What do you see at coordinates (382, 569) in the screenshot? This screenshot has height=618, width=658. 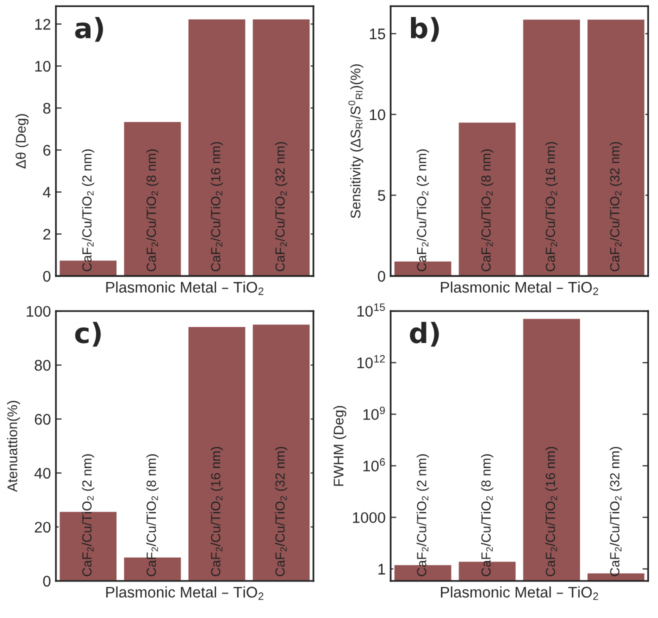 I see `y-tick-label: 1` at bounding box center [382, 569].